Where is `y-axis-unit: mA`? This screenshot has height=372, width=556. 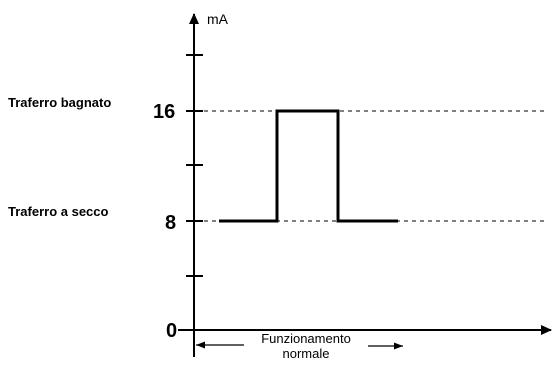
y-axis-unit: mA is located at coordinates (218, 19).